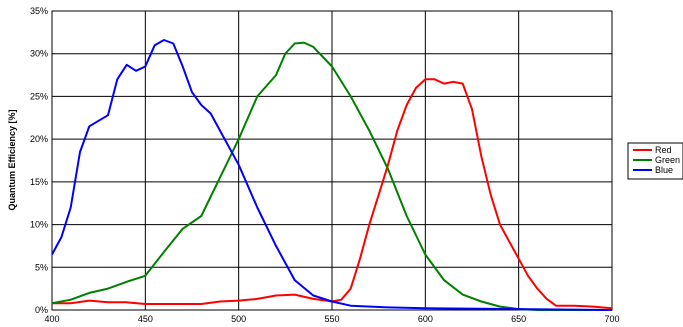 Image resolution: width=683 pixels, height=327 pixels. I want to click on x-tick-label: 450, so click(145, 319).